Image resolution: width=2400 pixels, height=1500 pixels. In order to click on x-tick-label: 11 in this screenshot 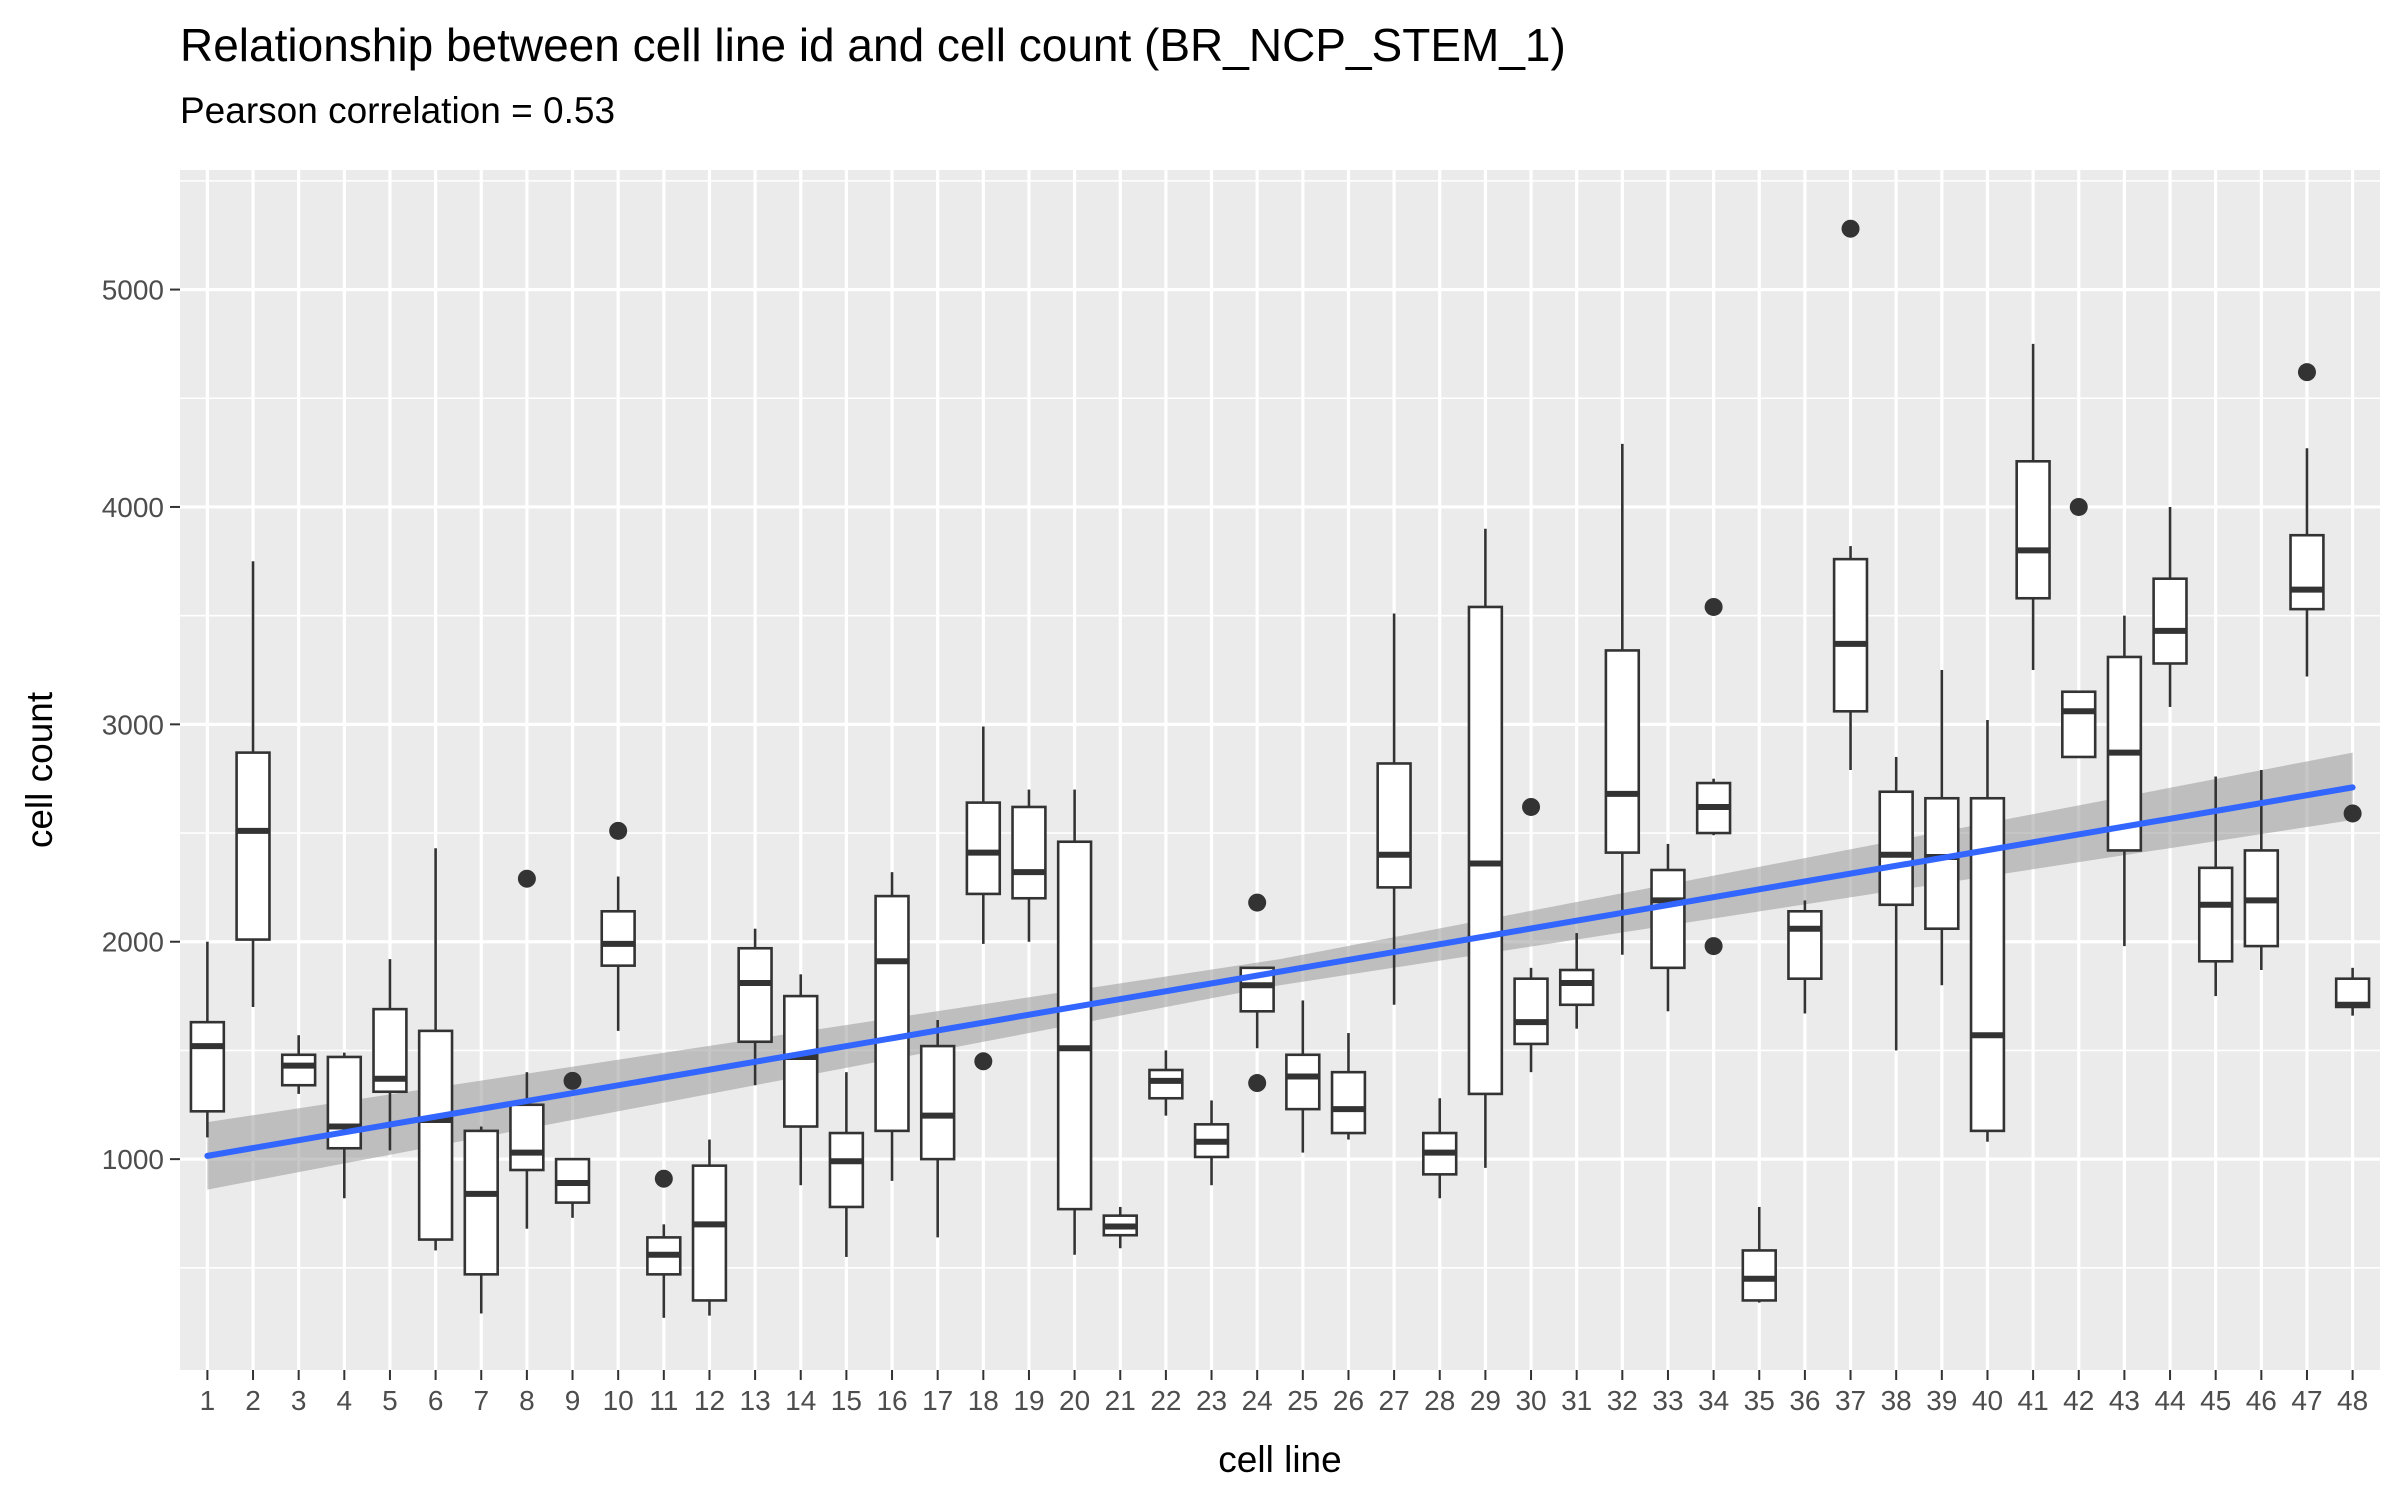, I will do `click(663, 1400)`.